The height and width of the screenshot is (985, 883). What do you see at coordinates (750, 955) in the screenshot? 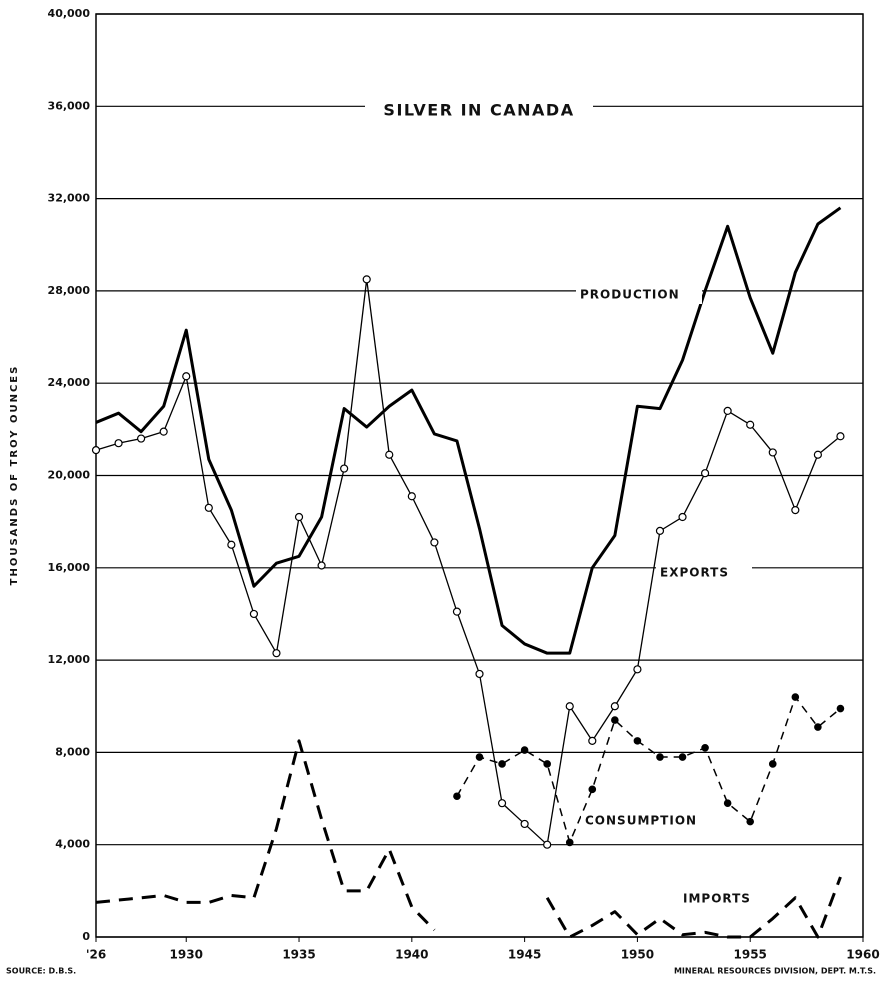
I see `x-tick-label: 1955` at bounding box center [750, 955].